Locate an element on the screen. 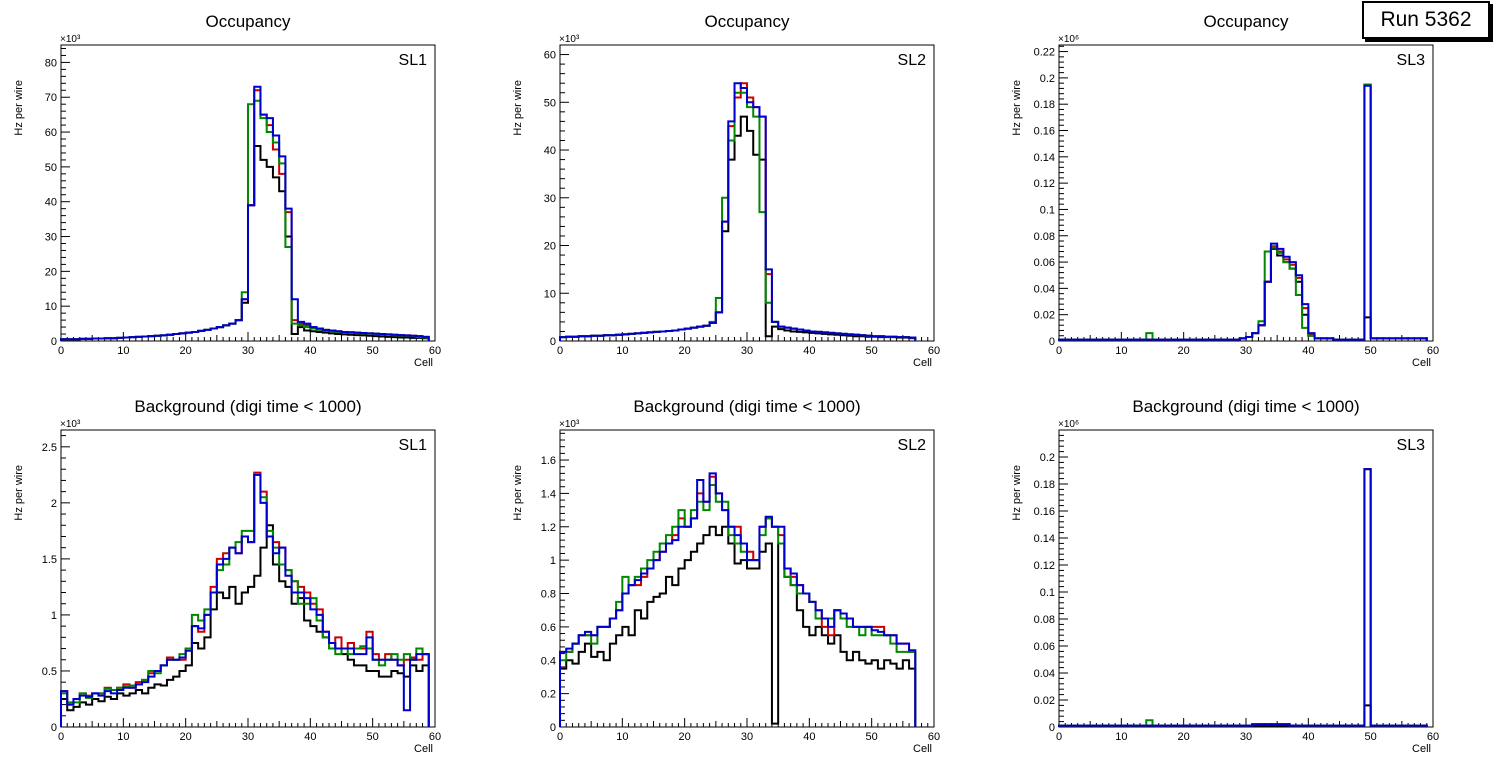 The width and height of the screenshot is (1496, 772). y-tick-label: 2.5 is located at coordinates (49, 448).